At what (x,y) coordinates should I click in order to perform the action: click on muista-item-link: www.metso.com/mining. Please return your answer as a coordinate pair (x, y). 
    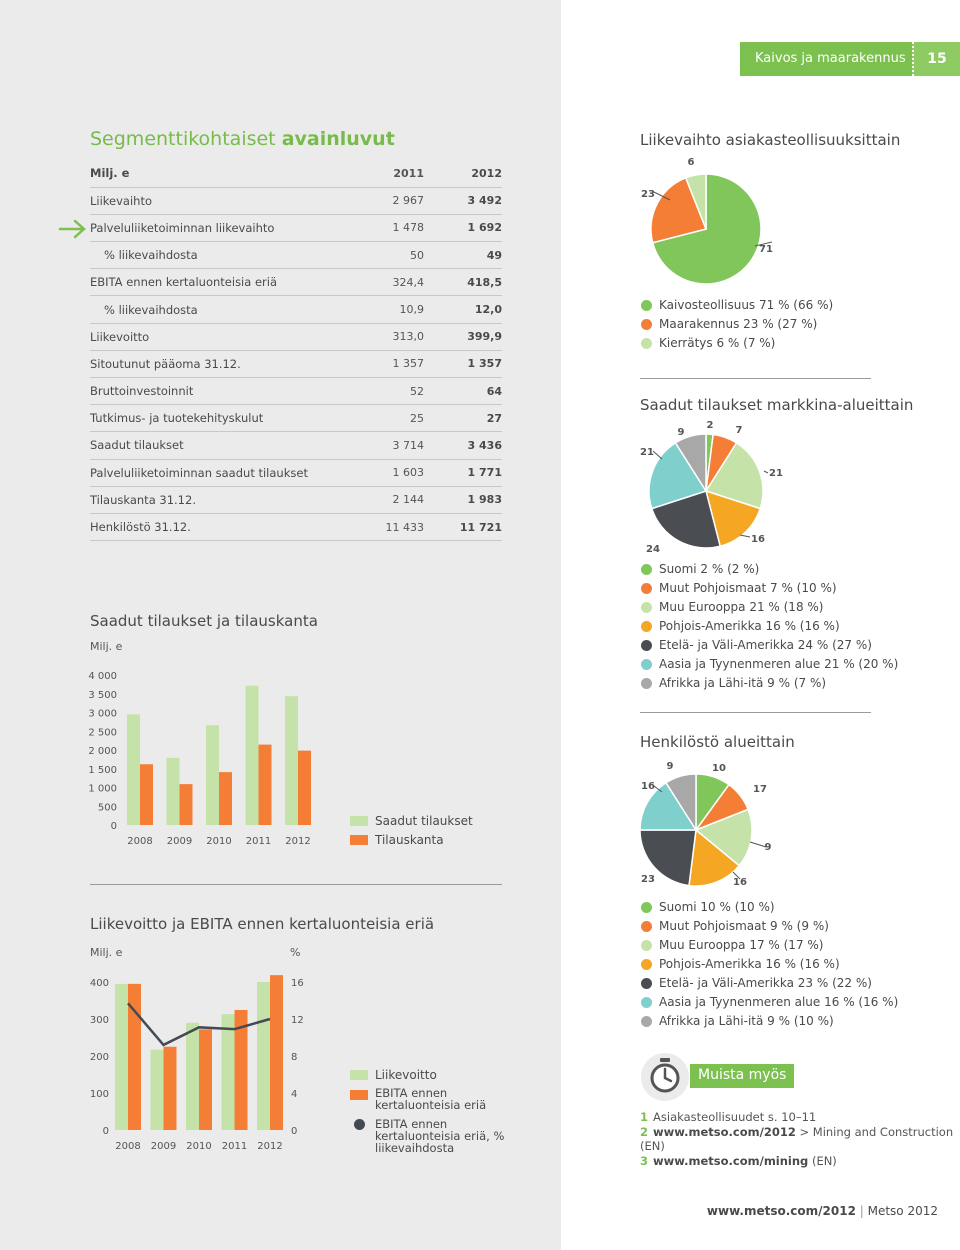
    Looking at the image, I should click on (731, 1160).